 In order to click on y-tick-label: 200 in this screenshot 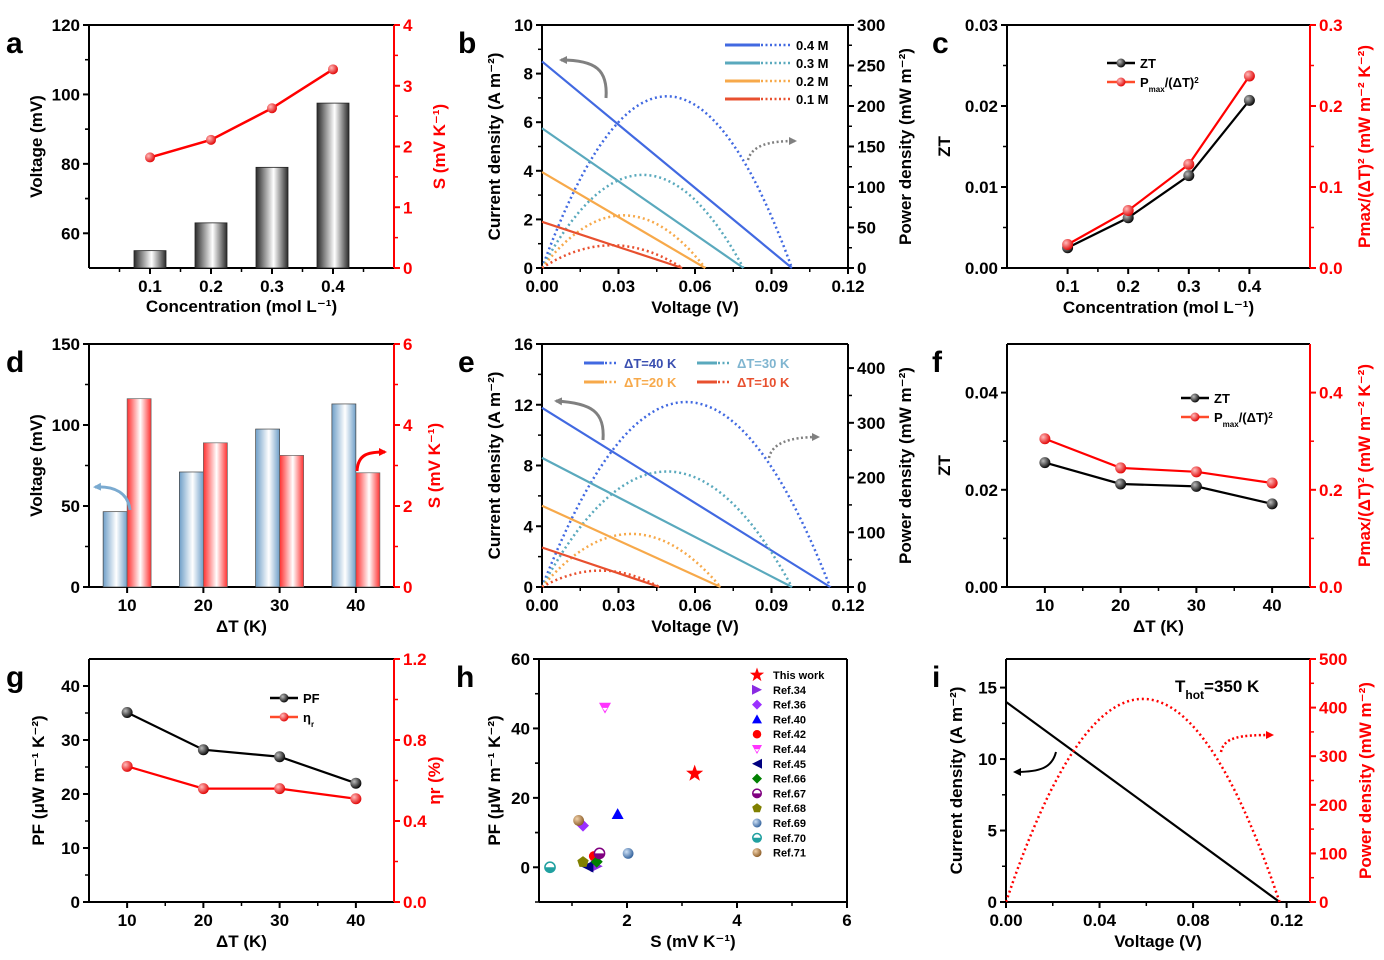, I will do `click(1333, 805)`.